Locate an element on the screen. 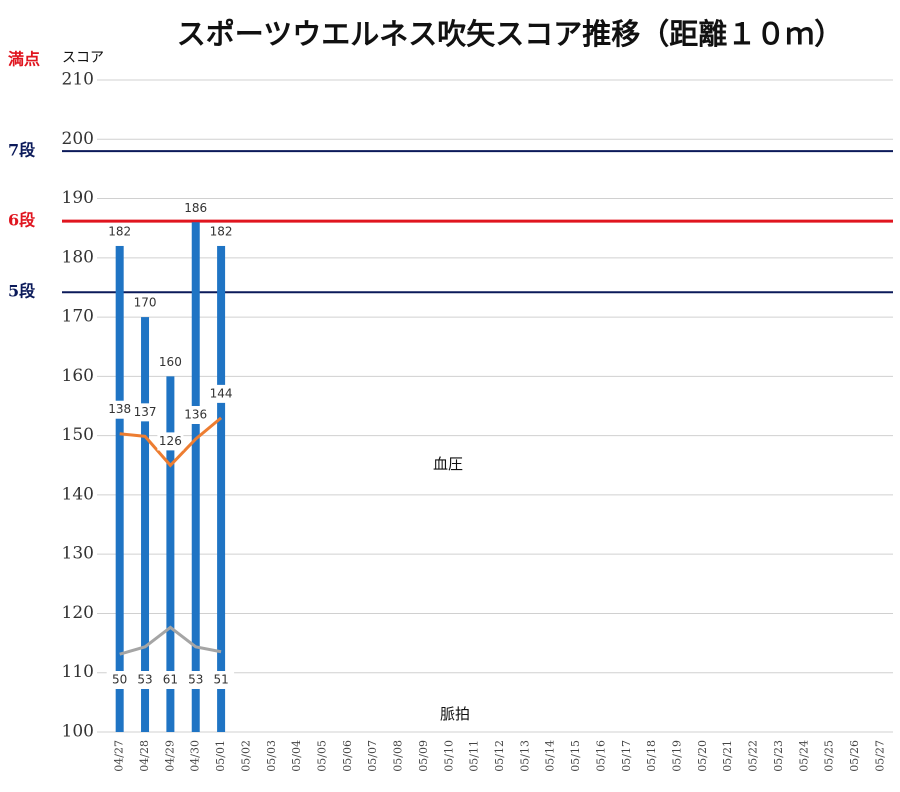 The width and height of the screenshot is (900, 792). data-label: 186 is located at coordinates (195, 208).